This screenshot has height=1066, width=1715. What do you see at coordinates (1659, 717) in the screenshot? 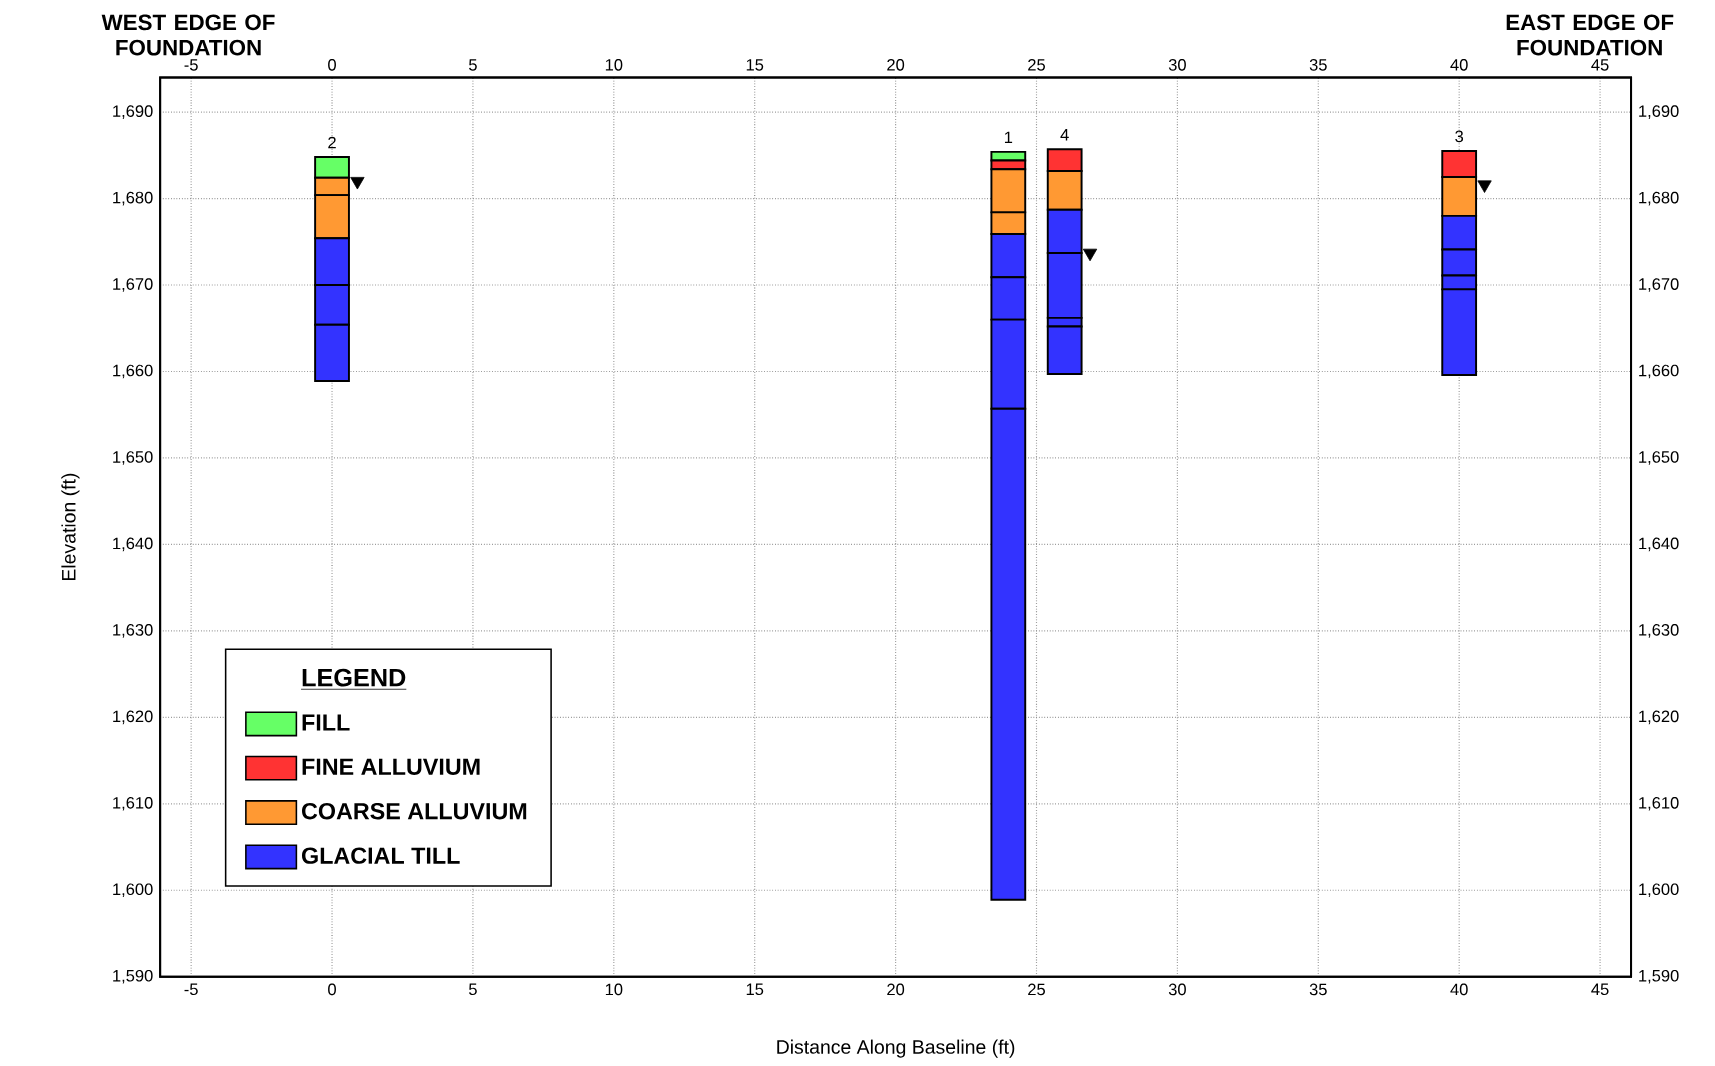
I see `y2-tick-label: 1,620` at bounding box center [1659, 717].